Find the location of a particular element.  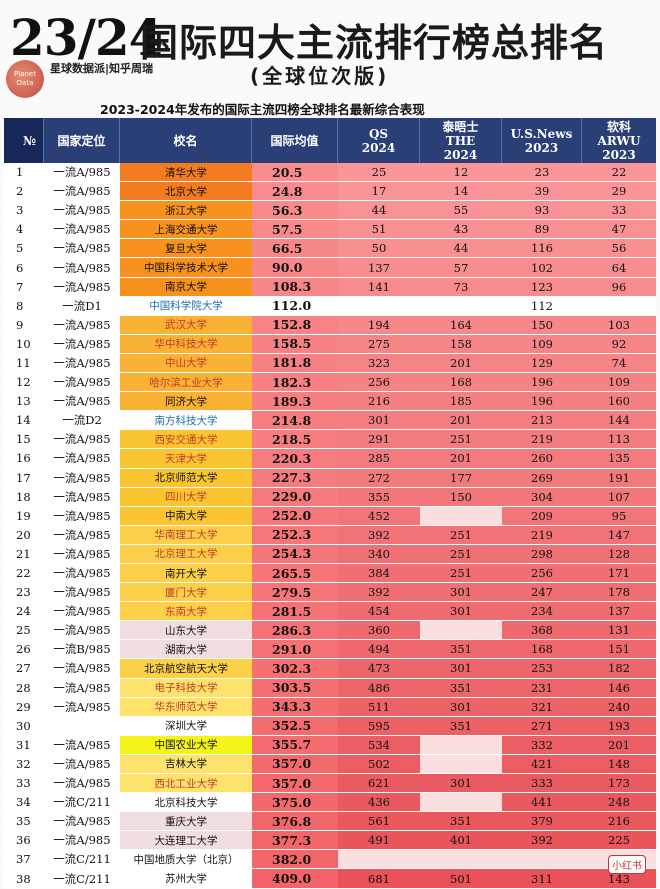

cell-the: 14 is located at coordinates (461, 191).